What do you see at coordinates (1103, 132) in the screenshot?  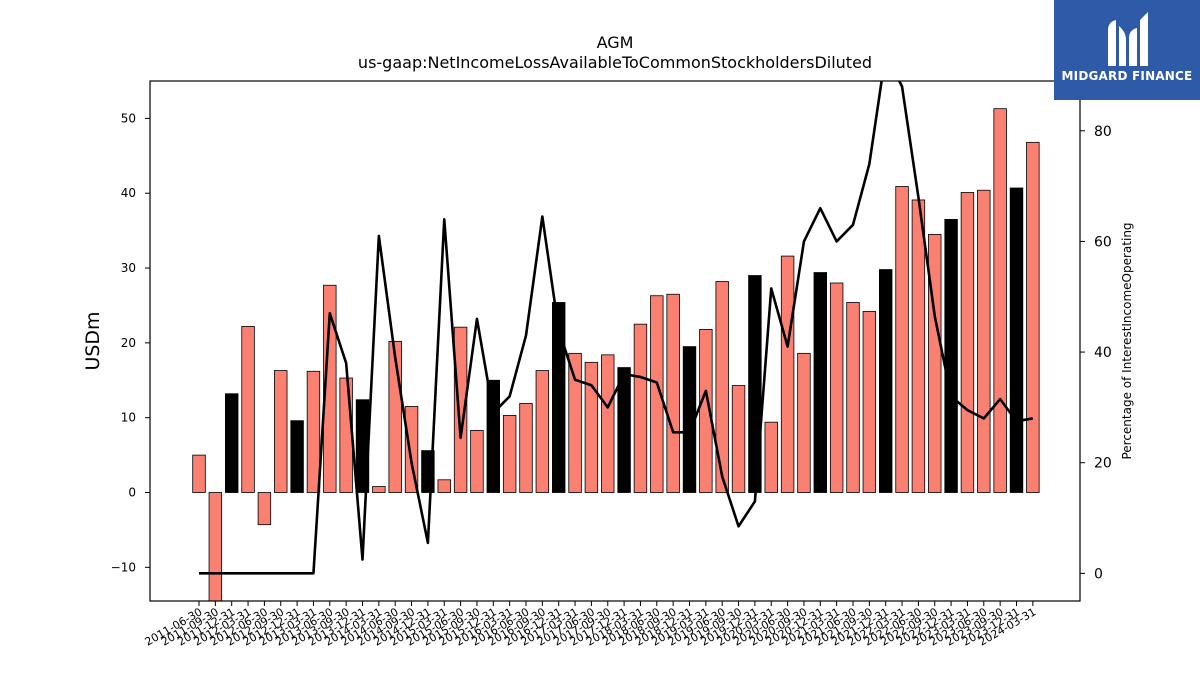 I see `y2-tick-label: 80` at bounding box center [1103, 132].